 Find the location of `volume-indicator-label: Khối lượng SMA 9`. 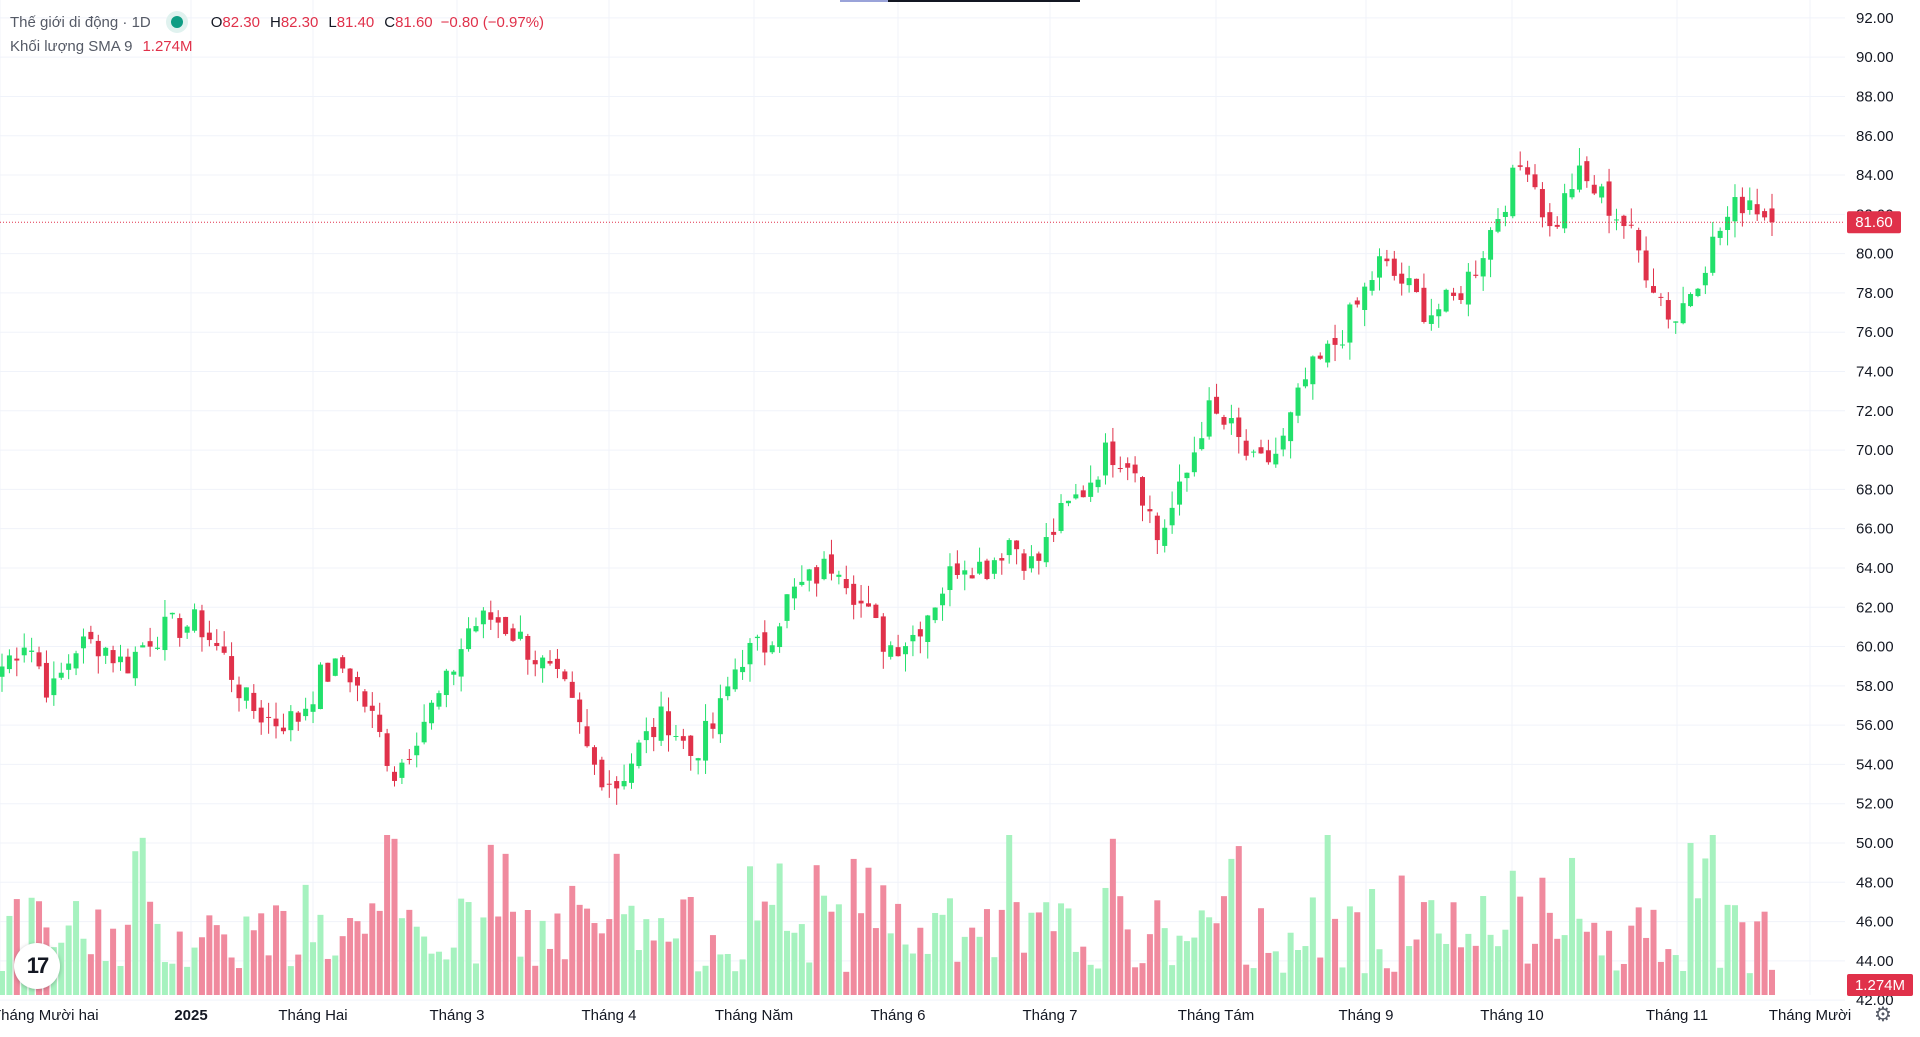

volume-indicator-label: Khối lượng SMA 9 is located at coordinates (71, 46).